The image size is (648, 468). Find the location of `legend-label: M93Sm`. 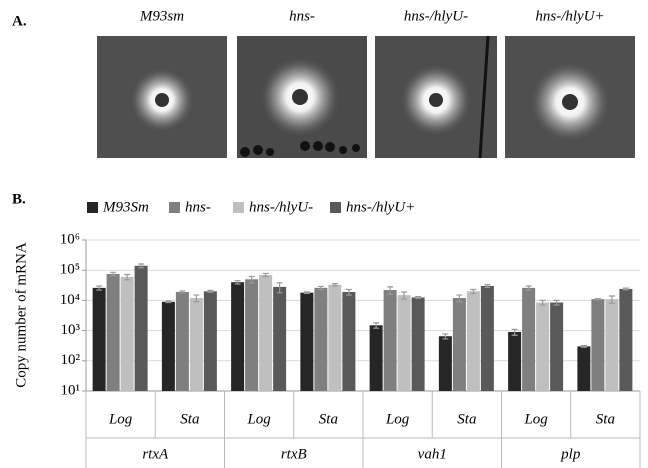

legend-label: M93Sm is located at coordinates (125, 207).